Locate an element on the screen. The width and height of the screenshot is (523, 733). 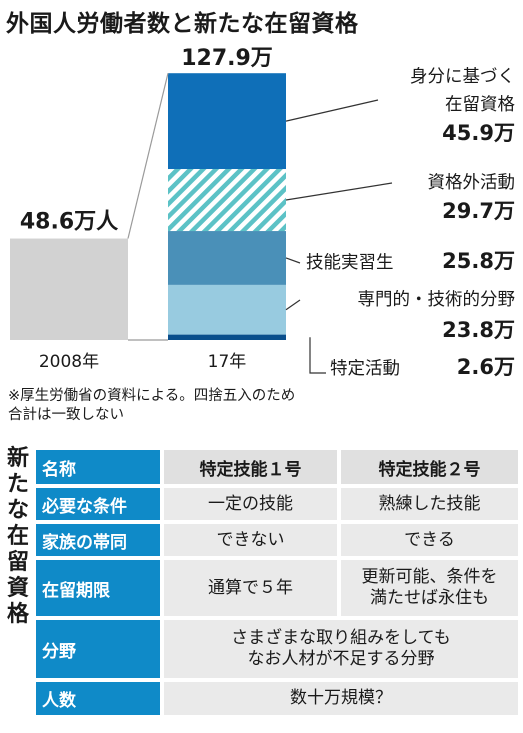
segment-name-0-line-0: 身分に基づく is located at coordinates (462, 77).